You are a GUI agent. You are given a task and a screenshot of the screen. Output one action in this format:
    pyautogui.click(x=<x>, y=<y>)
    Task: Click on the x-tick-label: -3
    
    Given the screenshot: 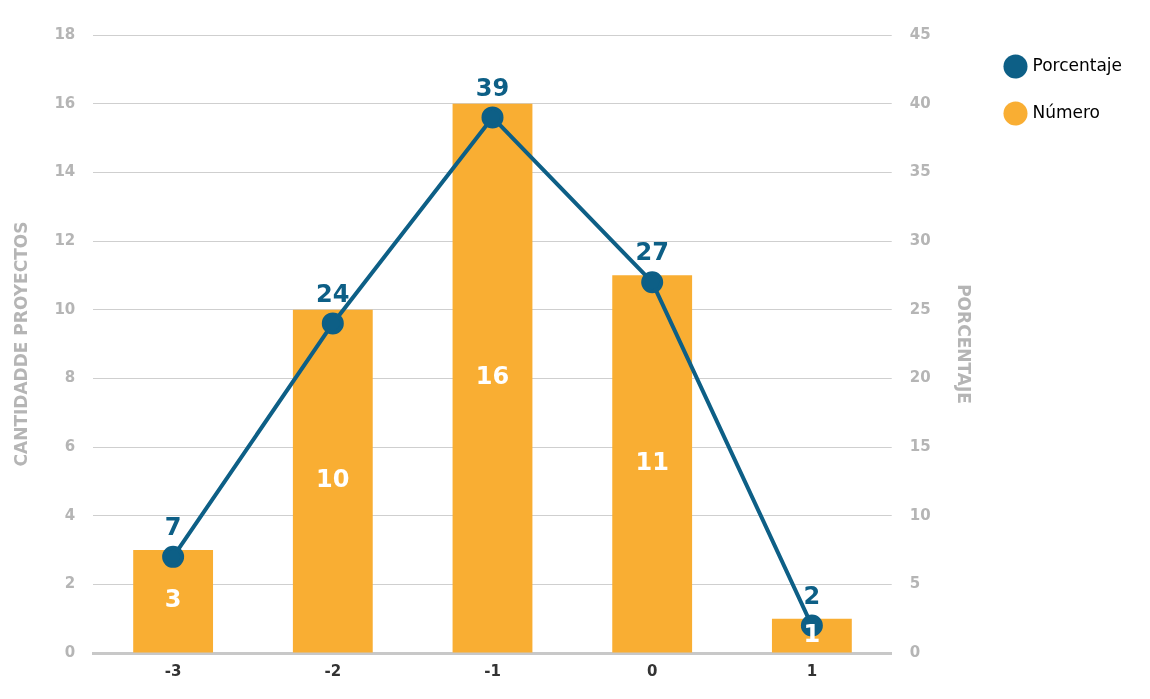 What is the action you would take?
    pyautogui.click(x=173, y=670)
    